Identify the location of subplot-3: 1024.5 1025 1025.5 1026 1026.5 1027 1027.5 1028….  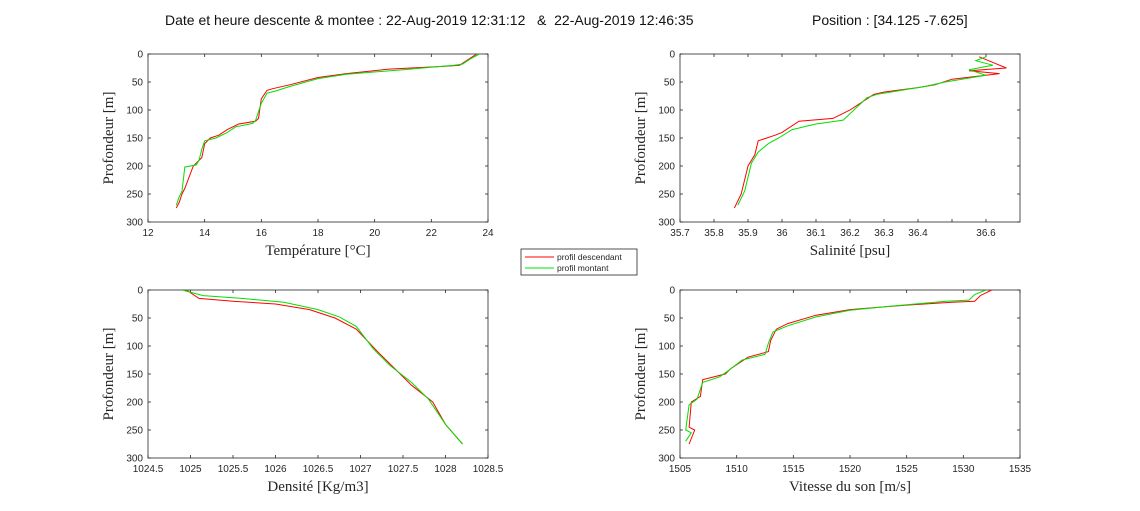
(302, 391).